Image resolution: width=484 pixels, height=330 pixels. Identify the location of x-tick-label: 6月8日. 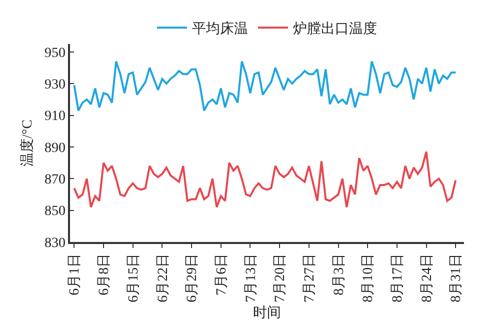
(104, 274).